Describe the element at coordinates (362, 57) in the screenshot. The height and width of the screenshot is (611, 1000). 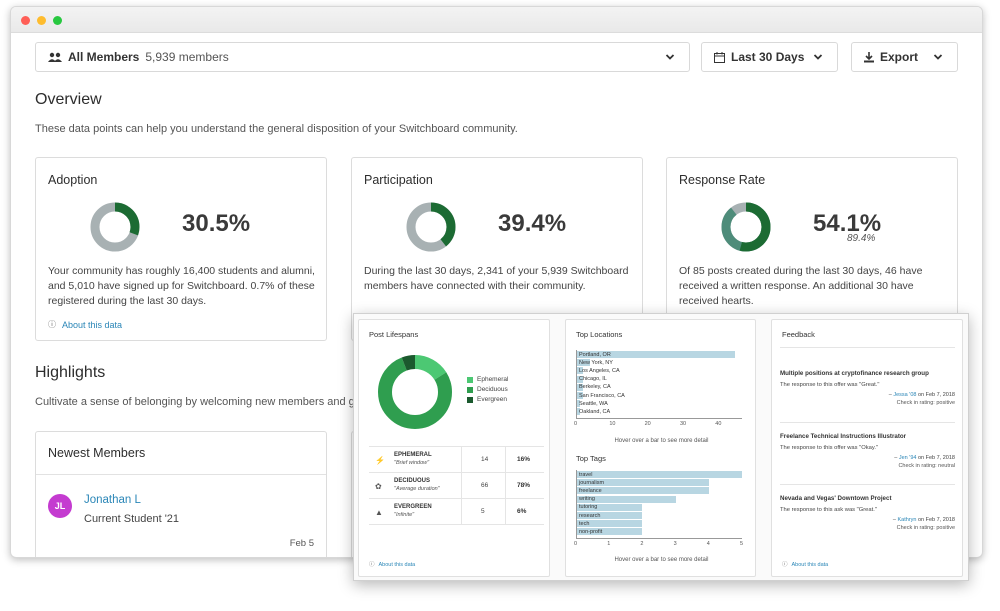
I see `members-filter-dropdown: All Members 5,939 members` at that location.